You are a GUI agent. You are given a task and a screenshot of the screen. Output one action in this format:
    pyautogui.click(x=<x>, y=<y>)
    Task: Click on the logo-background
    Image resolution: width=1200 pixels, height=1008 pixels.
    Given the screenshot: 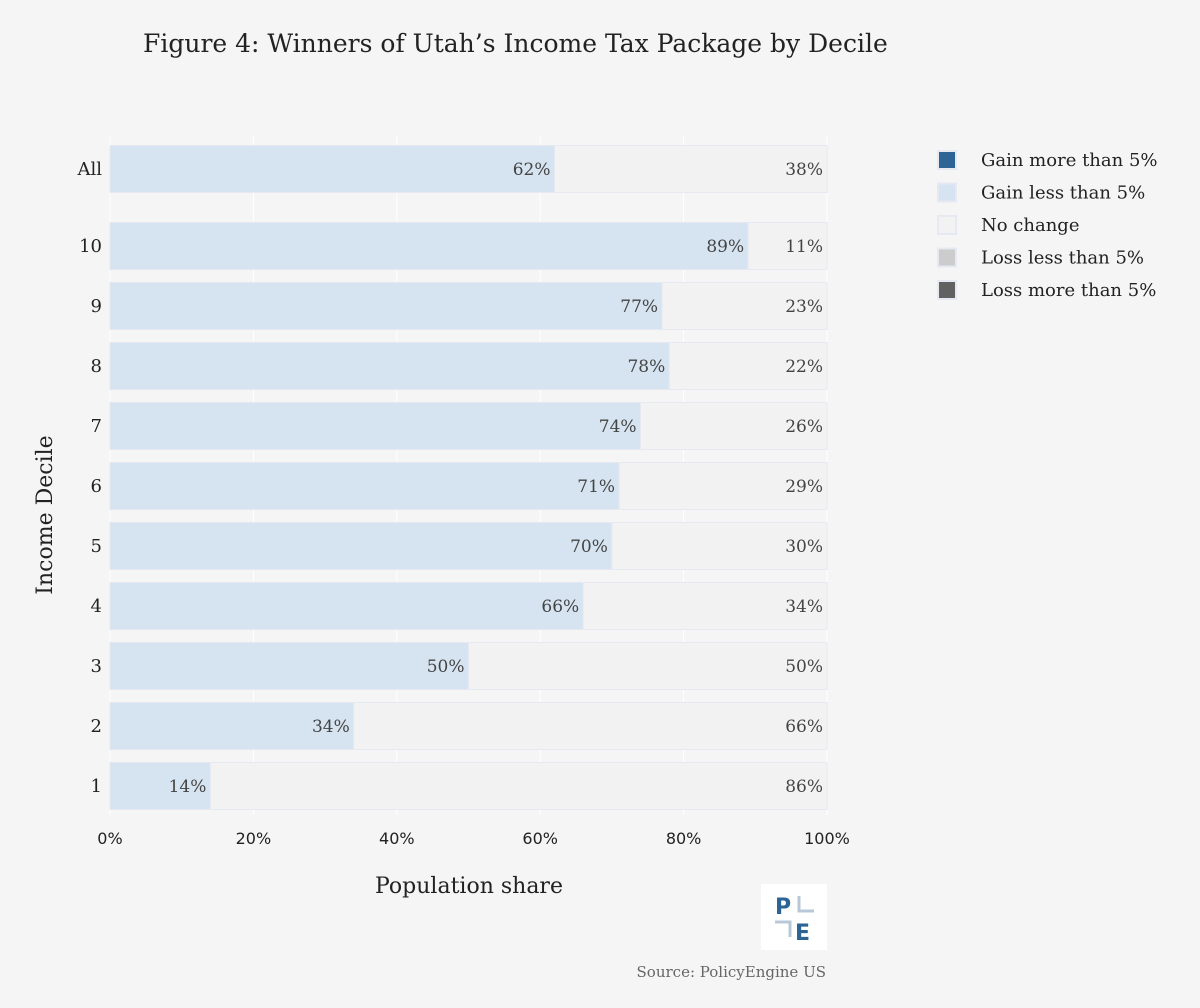 What is the action you would take?
    pyautogui.click(x=794, y=917)
    